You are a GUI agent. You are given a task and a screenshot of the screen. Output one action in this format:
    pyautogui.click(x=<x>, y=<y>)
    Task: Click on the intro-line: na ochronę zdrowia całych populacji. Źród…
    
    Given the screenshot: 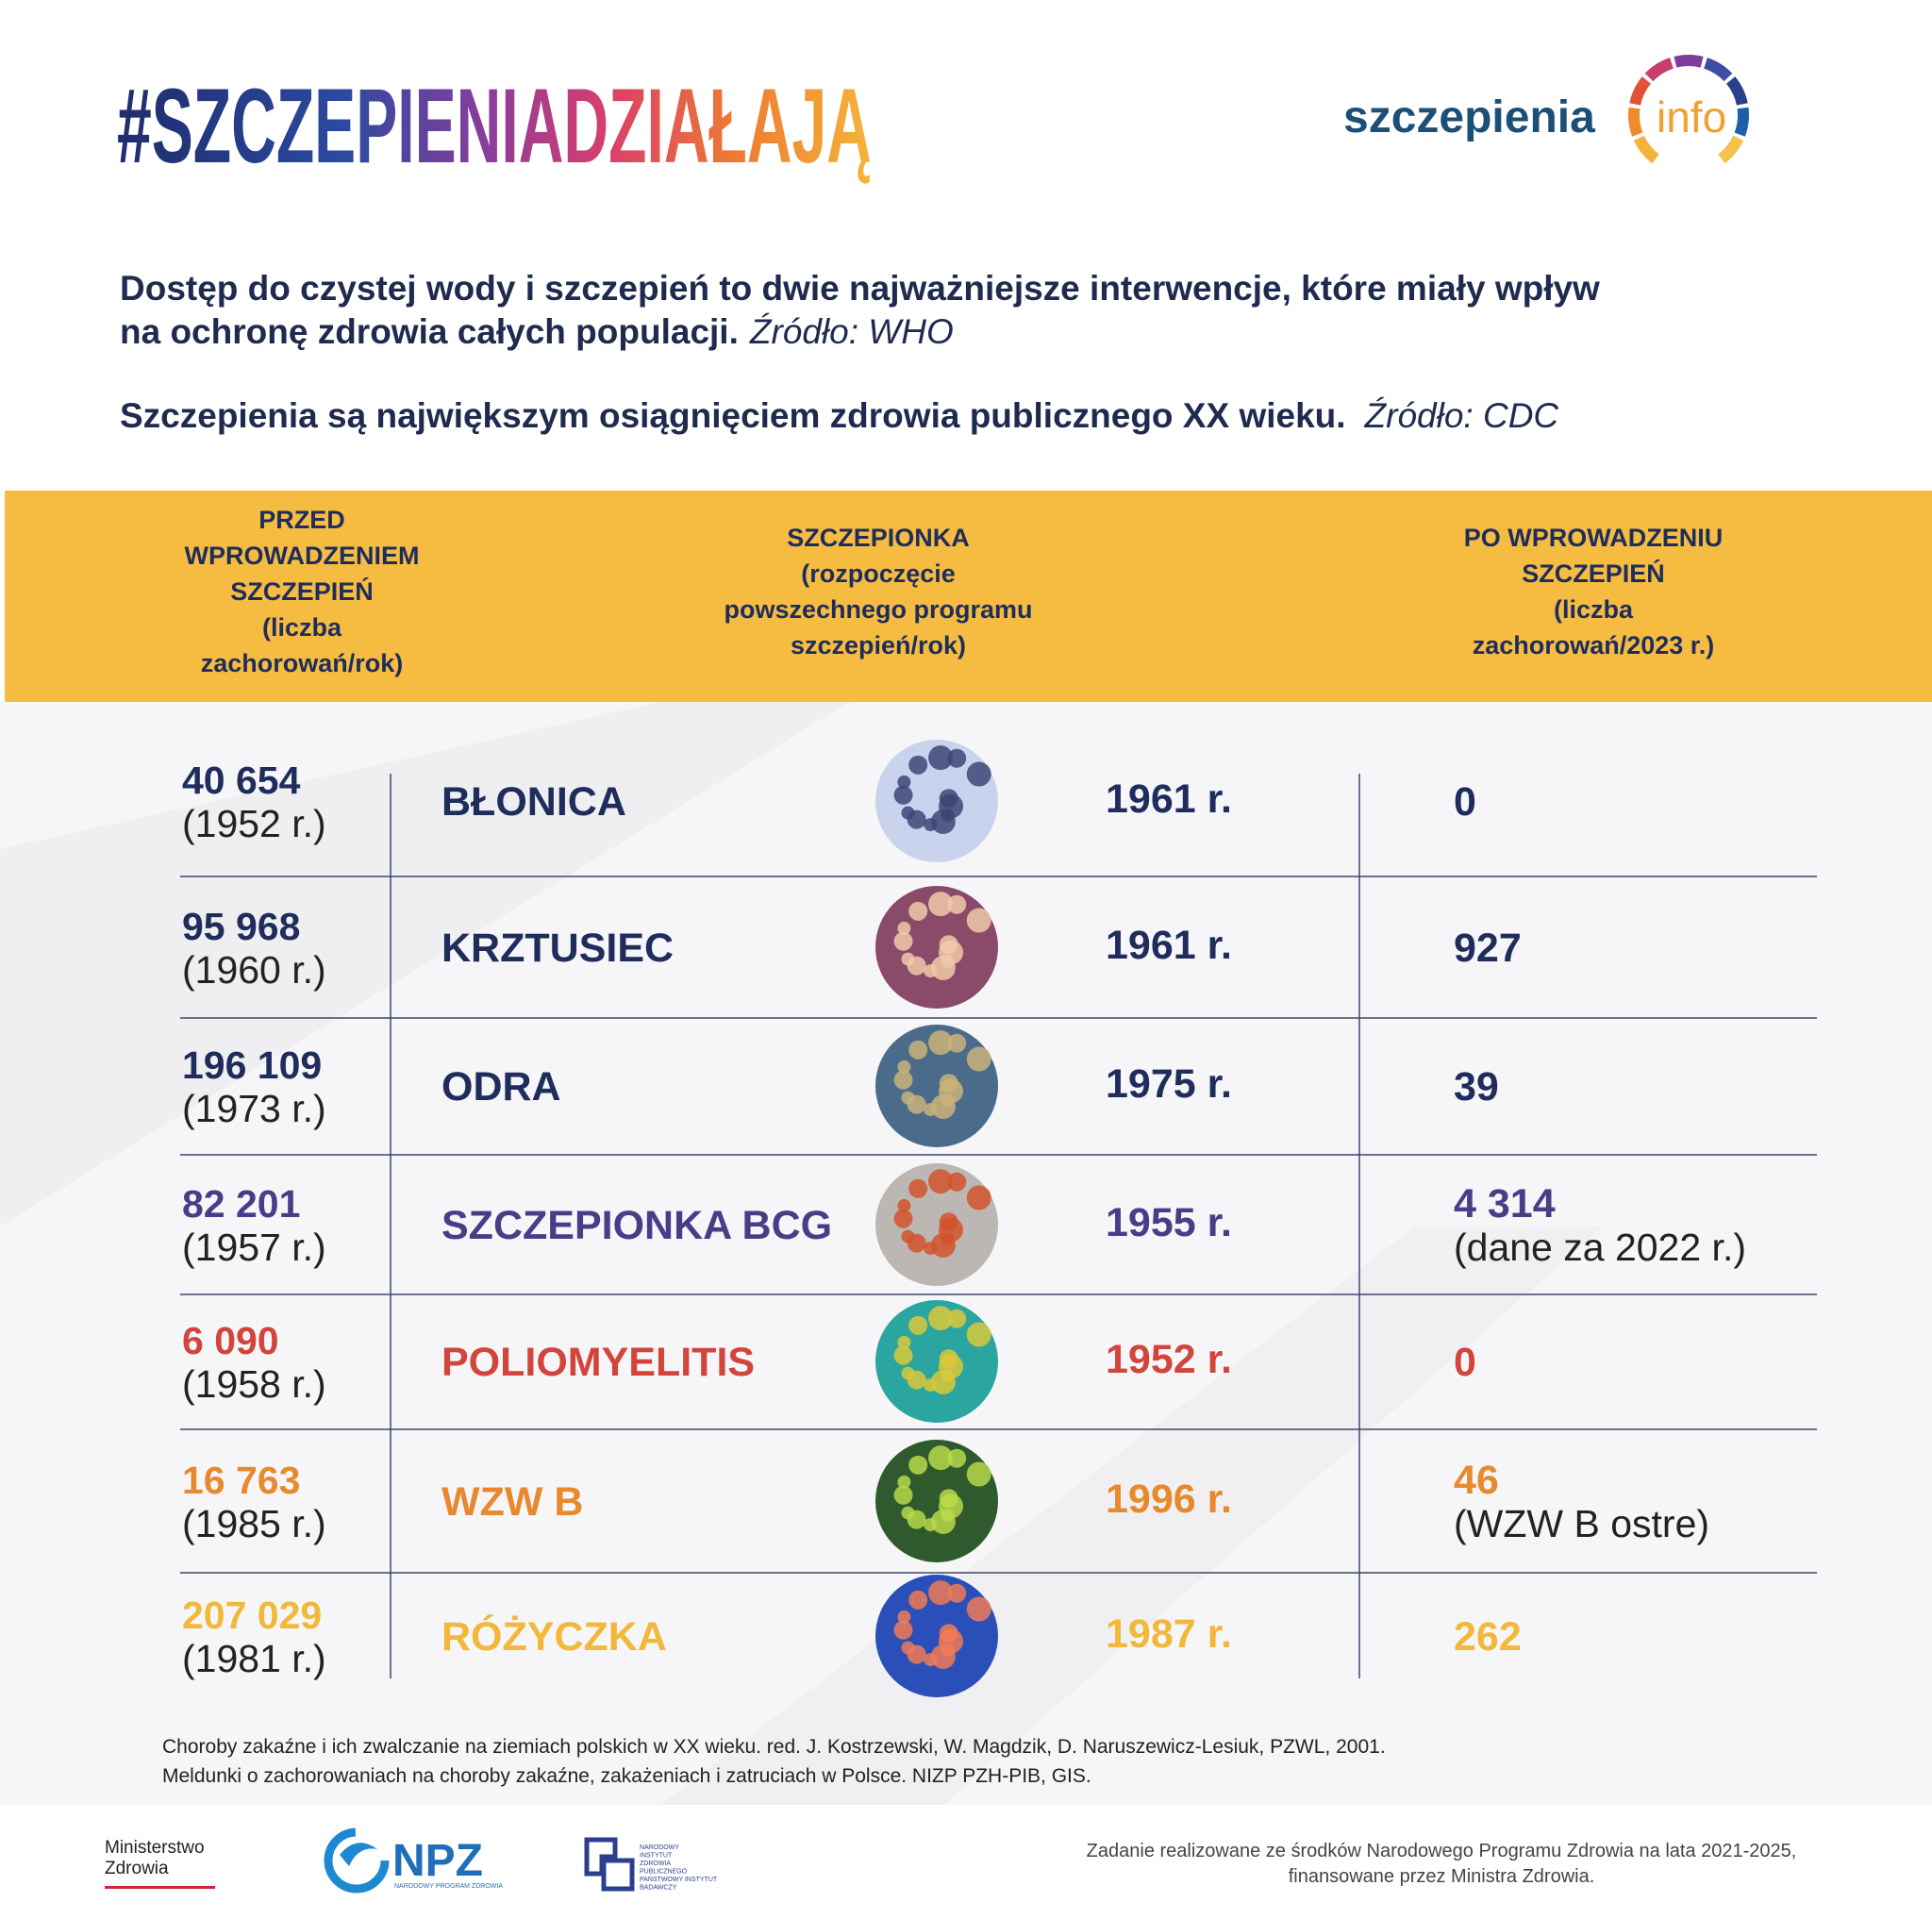 What is the action you would take?
    pyautogui.click(x=537, y=331)
    